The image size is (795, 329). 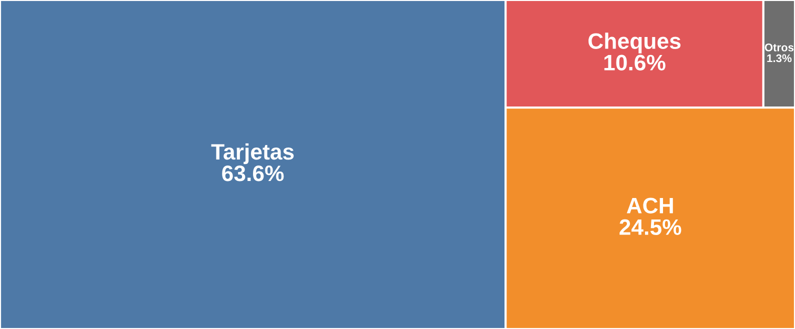 I want to click on data-label: 1.3%, so click(x=779, y=58).